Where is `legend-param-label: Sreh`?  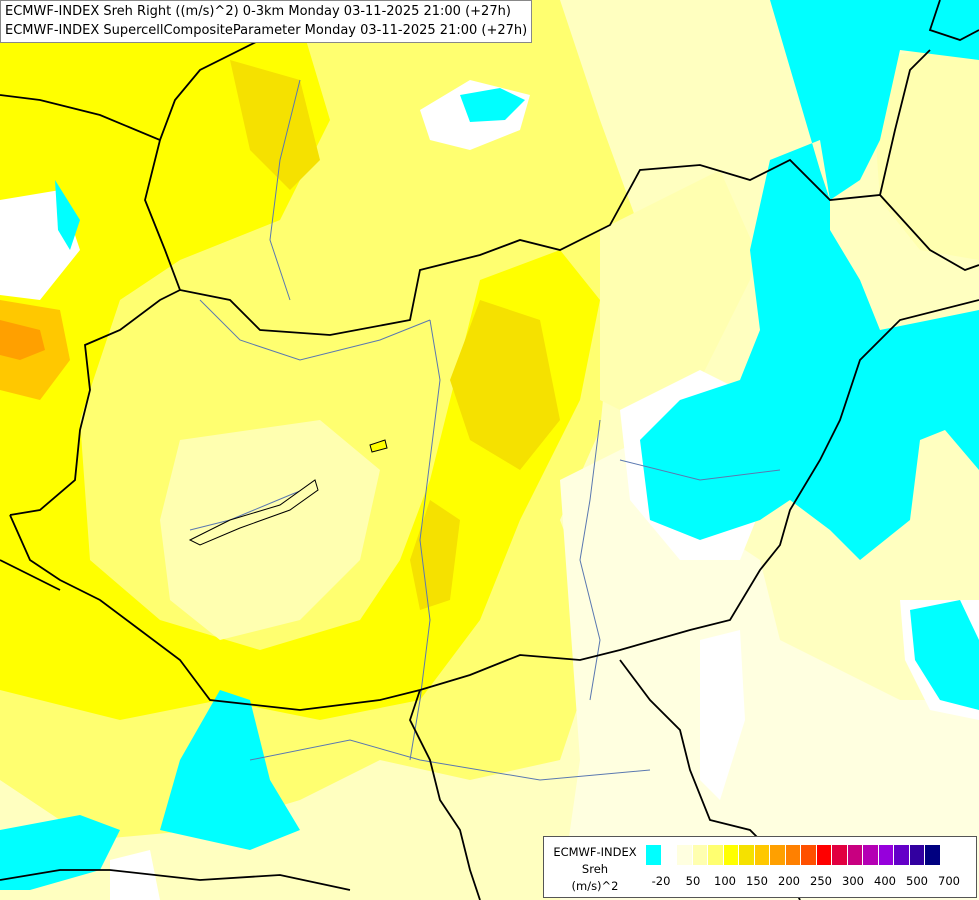
legend-param-label: Sreh is located at coordinates (595, 869).